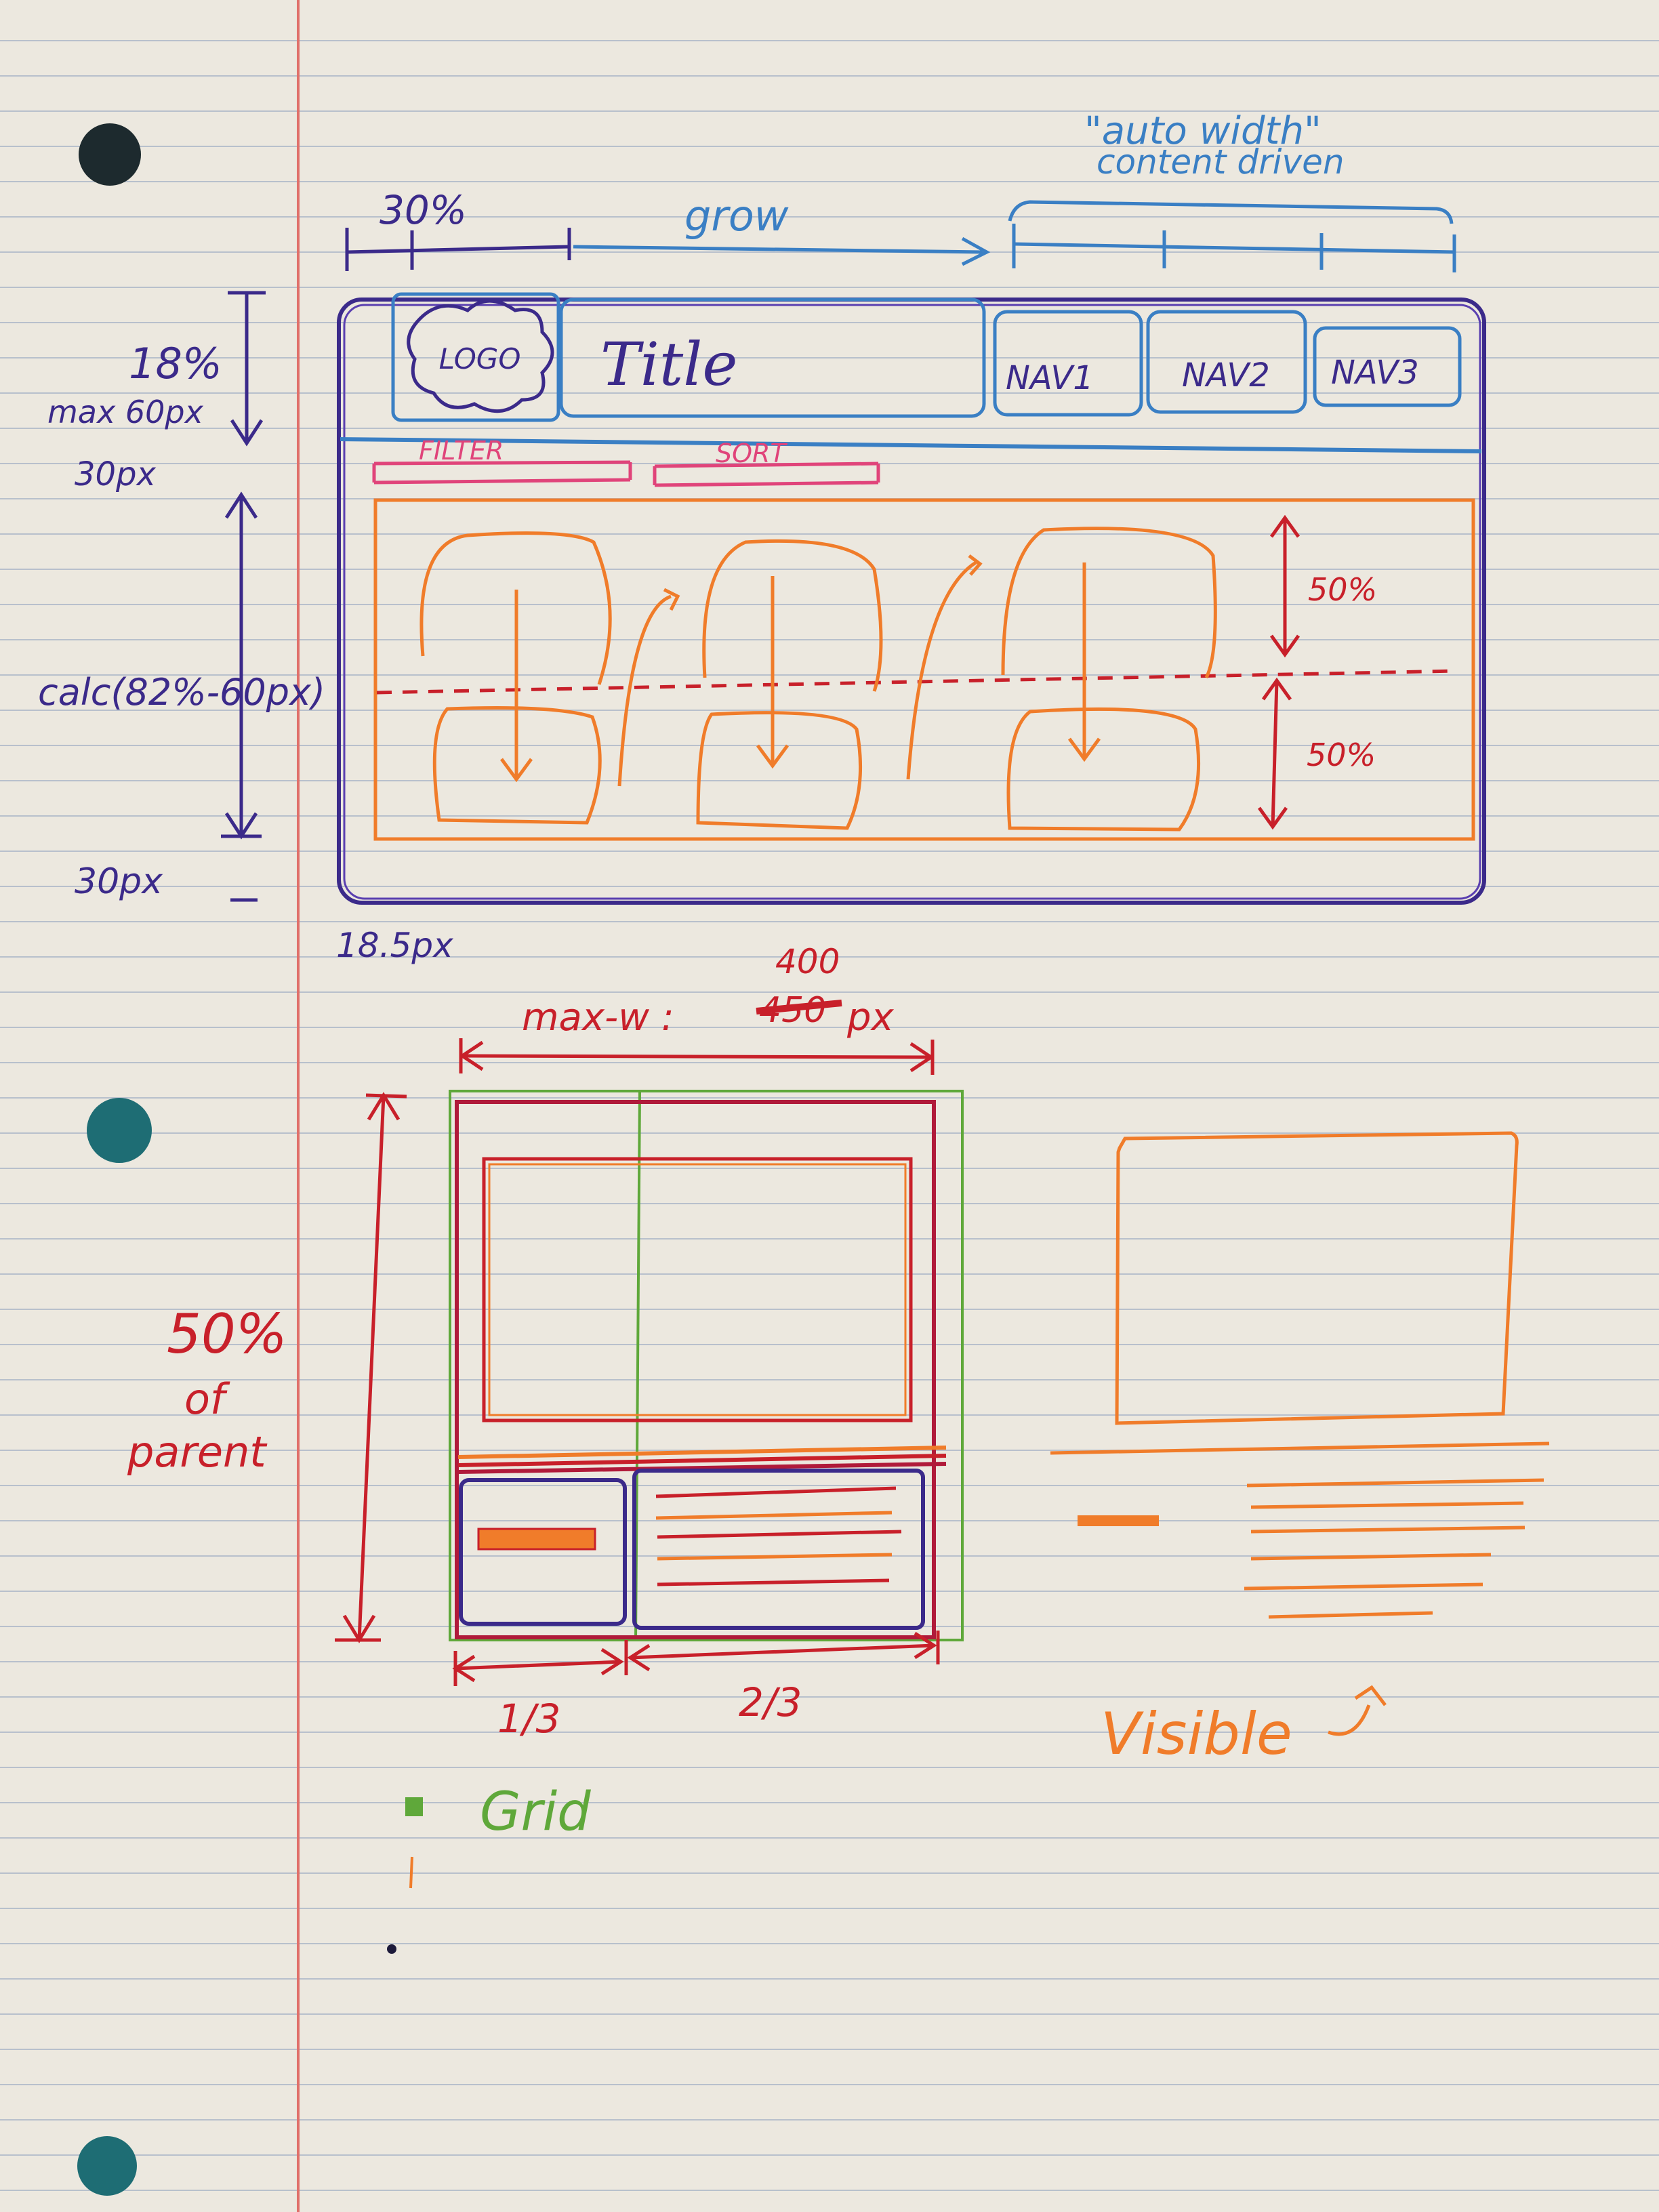 The width and height of the screenshot is (1659, 2212). I want to click on nav3-box, so click(1387, 367).